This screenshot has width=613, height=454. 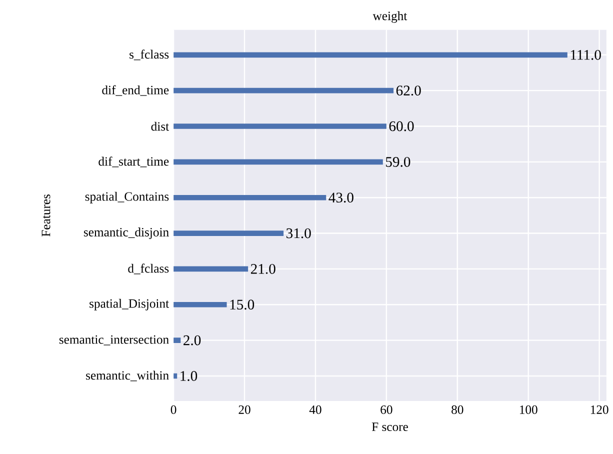 I want to click on x-tick-label: 60, so click(x=386, y=410).